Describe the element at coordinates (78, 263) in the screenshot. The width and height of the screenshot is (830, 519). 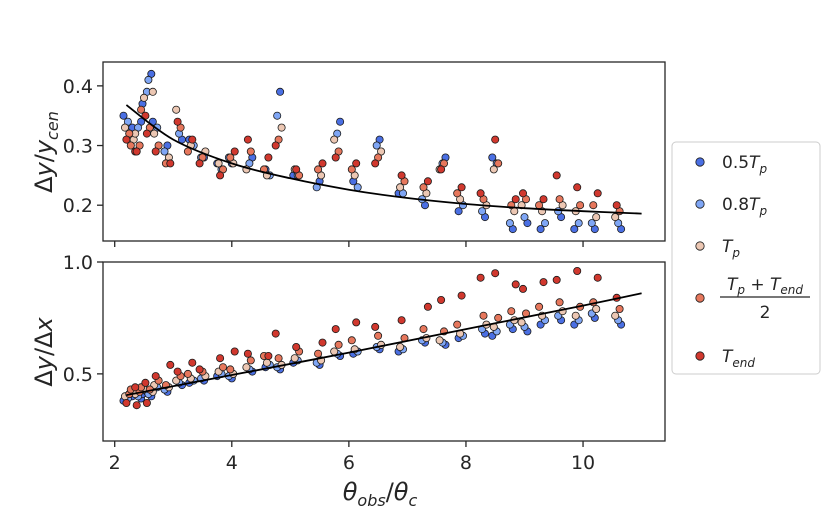
I see `y-tick-label: 1.0` at that location.